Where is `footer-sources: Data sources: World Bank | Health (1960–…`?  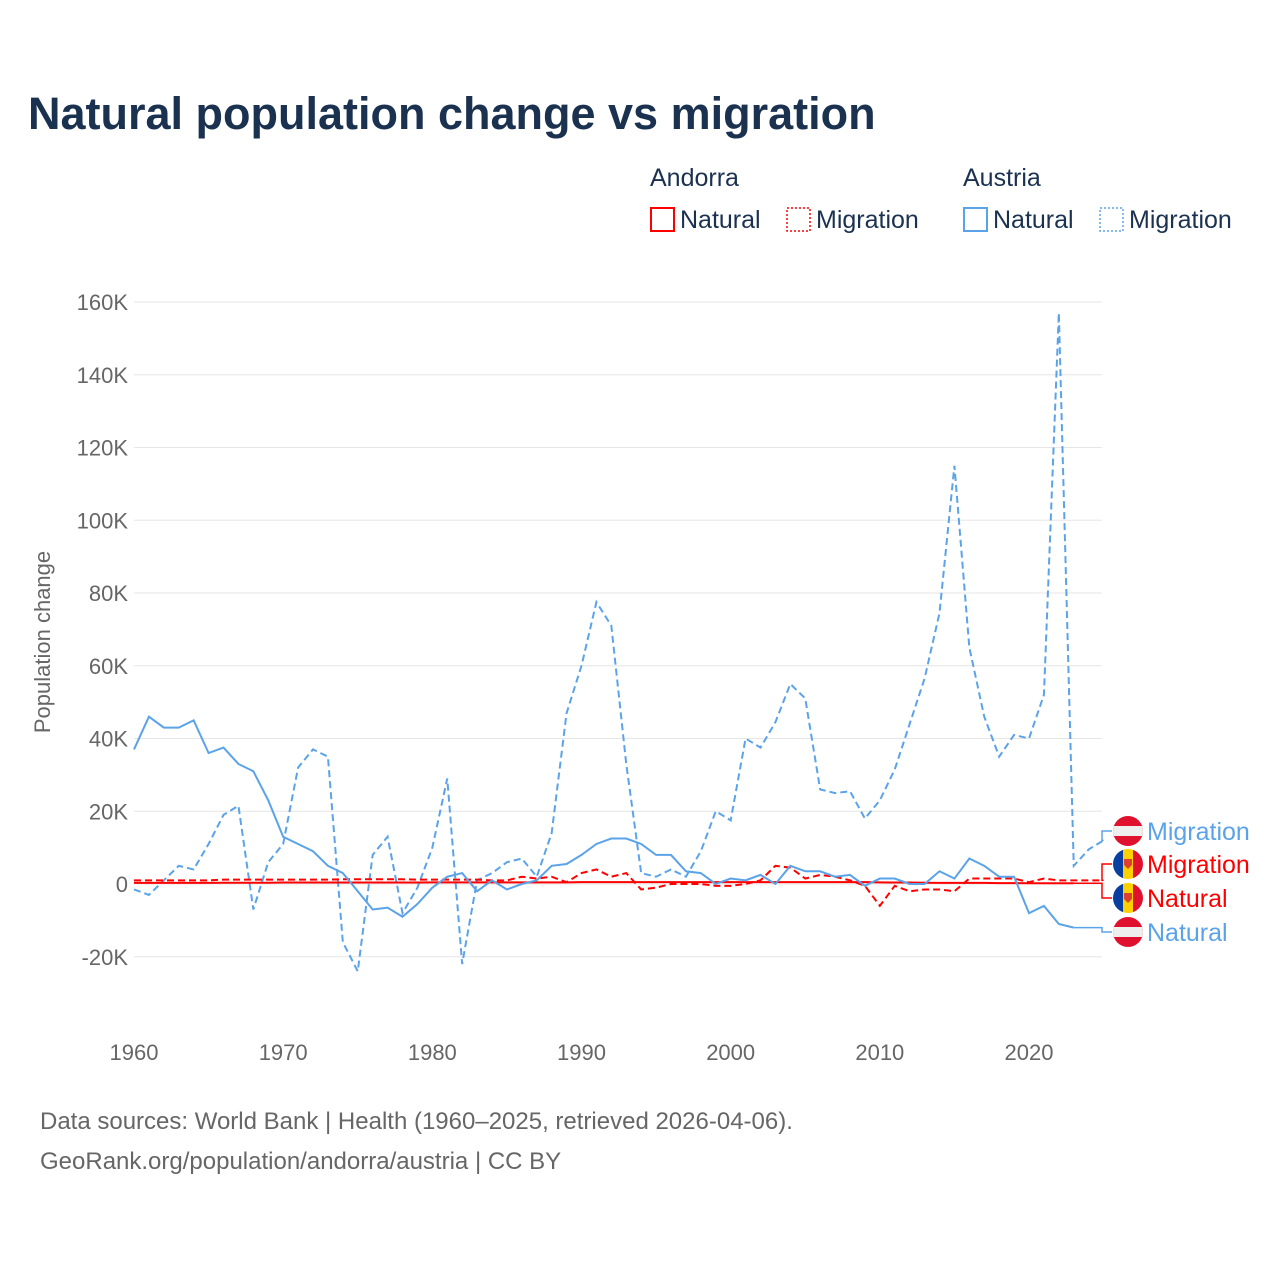 footer-sources: Data sources: World Bank | Health (1960–… is located at coordinates (416, 1121).